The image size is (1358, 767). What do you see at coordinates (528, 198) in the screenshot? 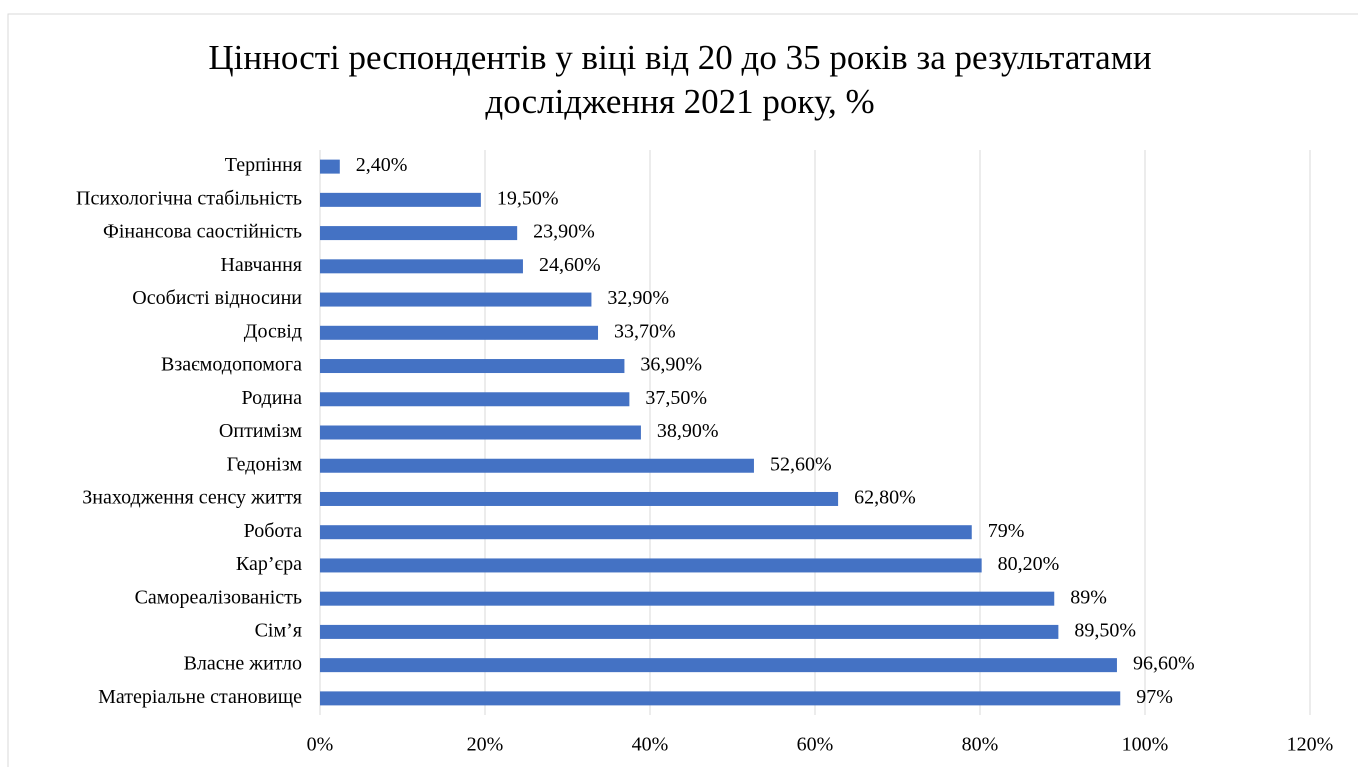
I see `data-label: 19,50%` at bounding box center [528, 198].